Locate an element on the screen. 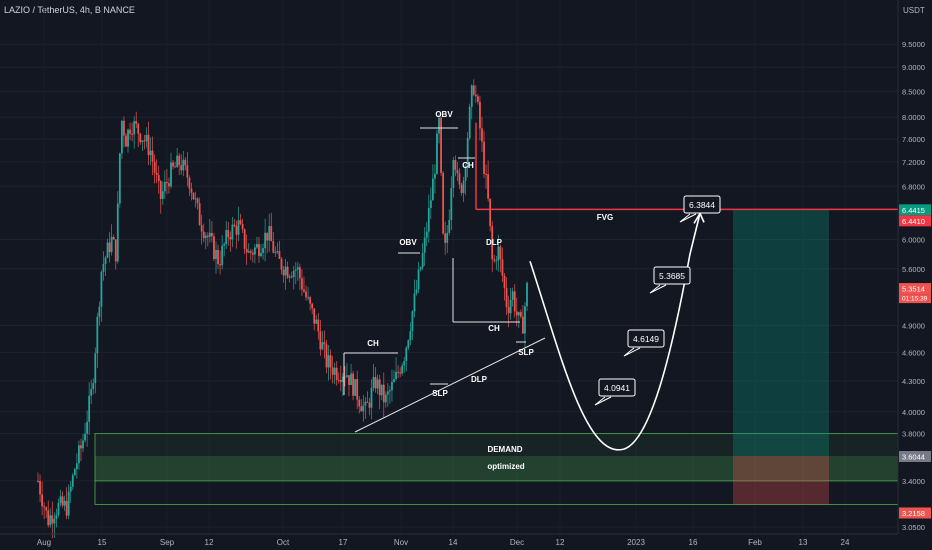 The width and height of the screenshot is (932, 550). annotation-label: FVG is located at coordinates (605, 217).